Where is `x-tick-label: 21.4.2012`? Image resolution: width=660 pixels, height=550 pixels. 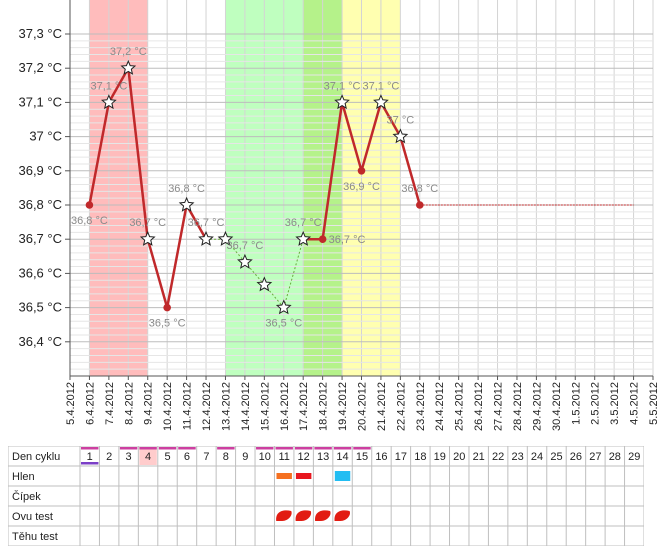 x-tick-label: 21.4.2012 is located at coordinates (382, 406).